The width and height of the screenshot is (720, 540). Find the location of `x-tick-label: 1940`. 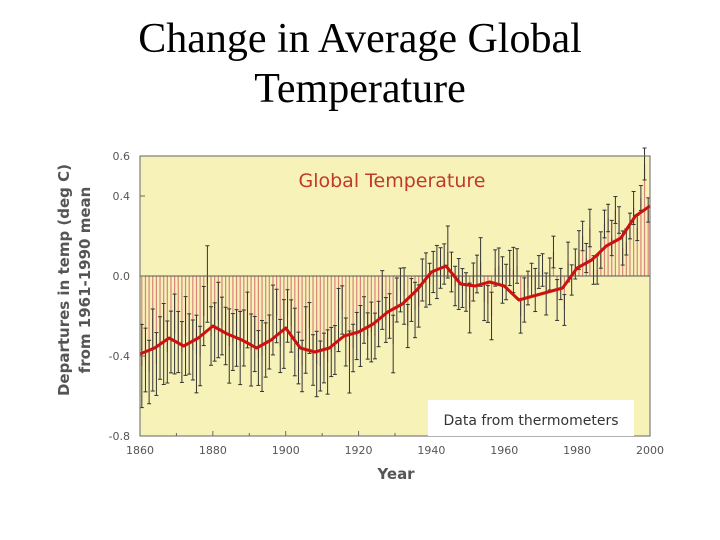

x-tick-label: 1940 is located at coordinates (431, 450).